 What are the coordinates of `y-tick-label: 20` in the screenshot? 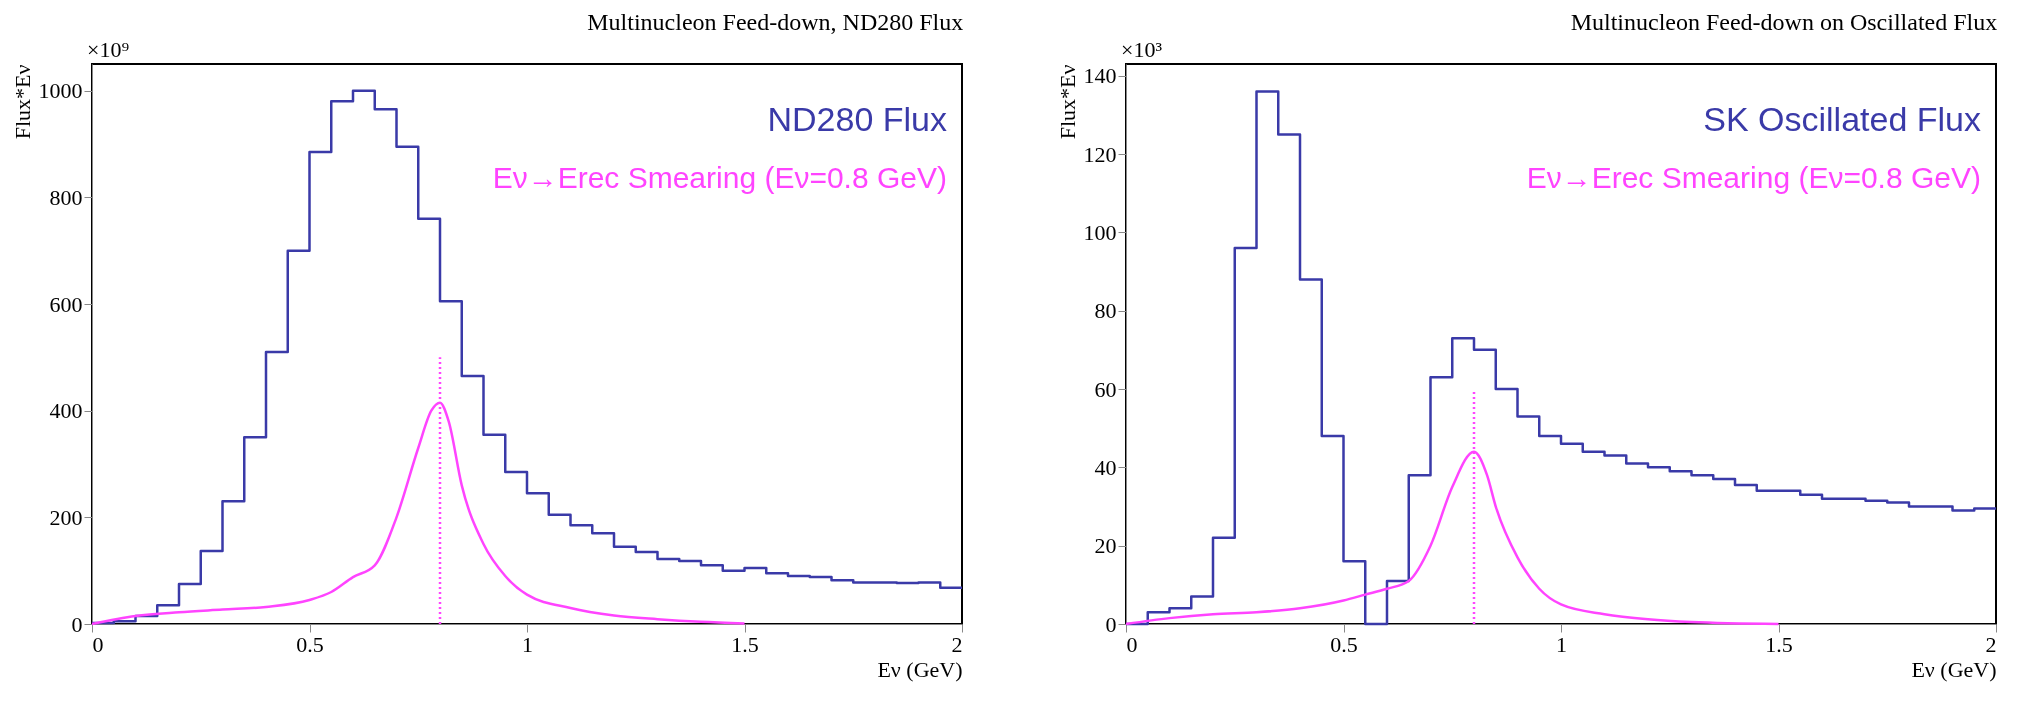 It's located at (1105, 546).